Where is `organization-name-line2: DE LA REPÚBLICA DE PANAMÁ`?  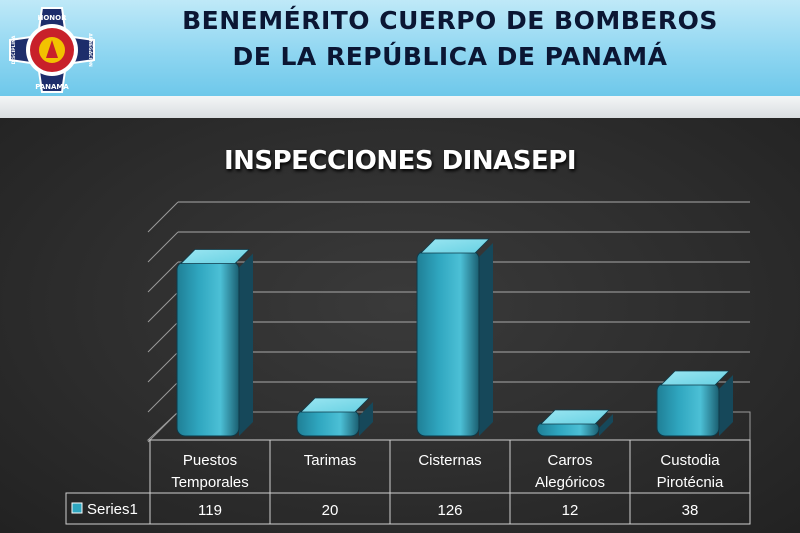 organization-name-line2: DE LA REPÚBLICA DE PANAMÁ is located at coordinates (450, 56).